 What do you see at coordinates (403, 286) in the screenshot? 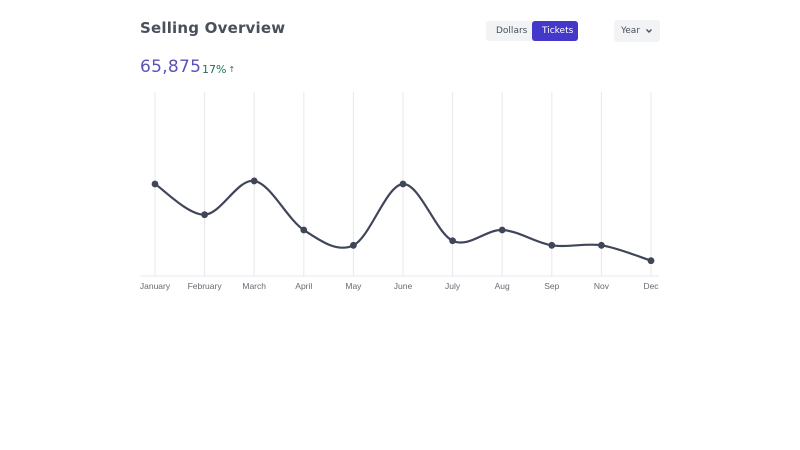
I see `x-tick-label: June` at bounding box center [403, 286].